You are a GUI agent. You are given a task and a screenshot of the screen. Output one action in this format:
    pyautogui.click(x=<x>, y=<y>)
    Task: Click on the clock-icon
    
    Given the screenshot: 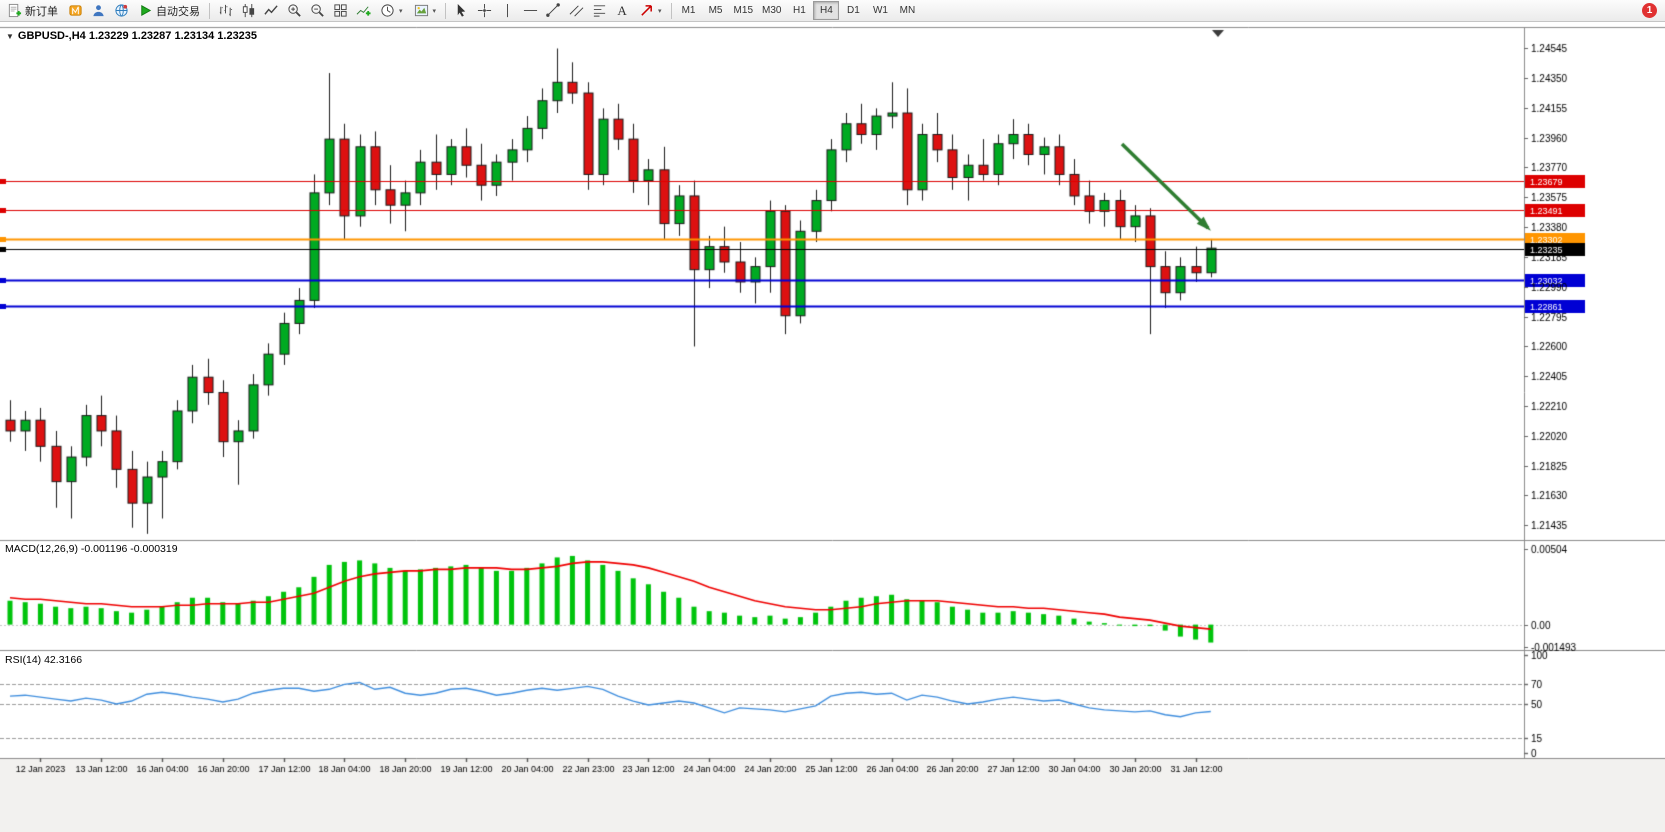 What is the action you would take?
    pyautogui.click(x=387, y=10)
    